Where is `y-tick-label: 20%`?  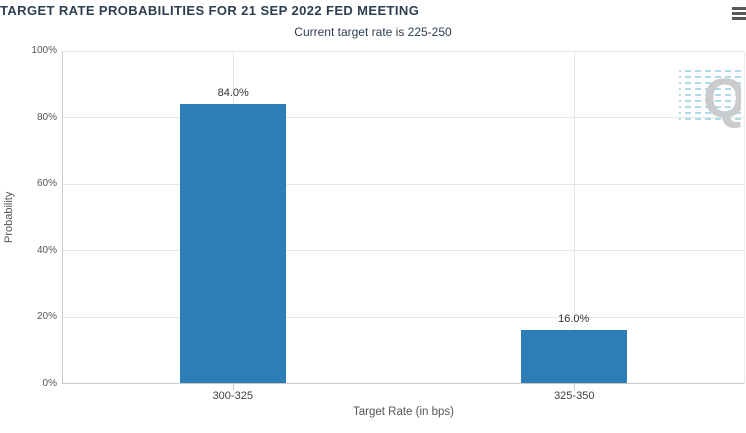
y-tick-label: 20% is located at coordinates (46, 317).